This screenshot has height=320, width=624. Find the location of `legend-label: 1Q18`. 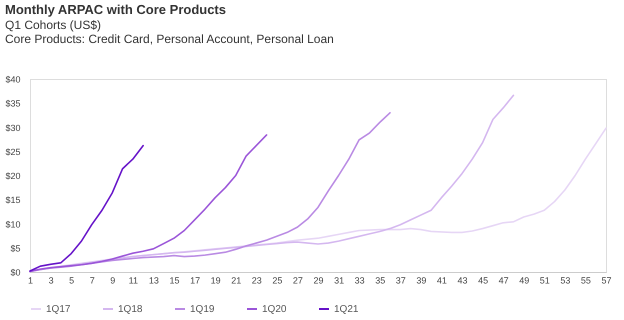

legend-label: 1Q18 is located at coordinates (130, 309).